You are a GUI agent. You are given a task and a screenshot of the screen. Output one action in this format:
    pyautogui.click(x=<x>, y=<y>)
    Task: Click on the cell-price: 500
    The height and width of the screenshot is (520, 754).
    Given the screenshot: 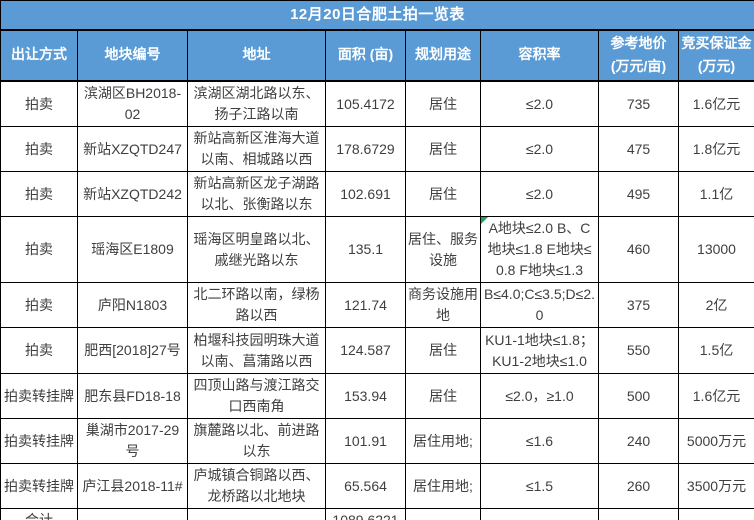 What is the action you would take?
    pyautogui.click(x=638, y=396)
    